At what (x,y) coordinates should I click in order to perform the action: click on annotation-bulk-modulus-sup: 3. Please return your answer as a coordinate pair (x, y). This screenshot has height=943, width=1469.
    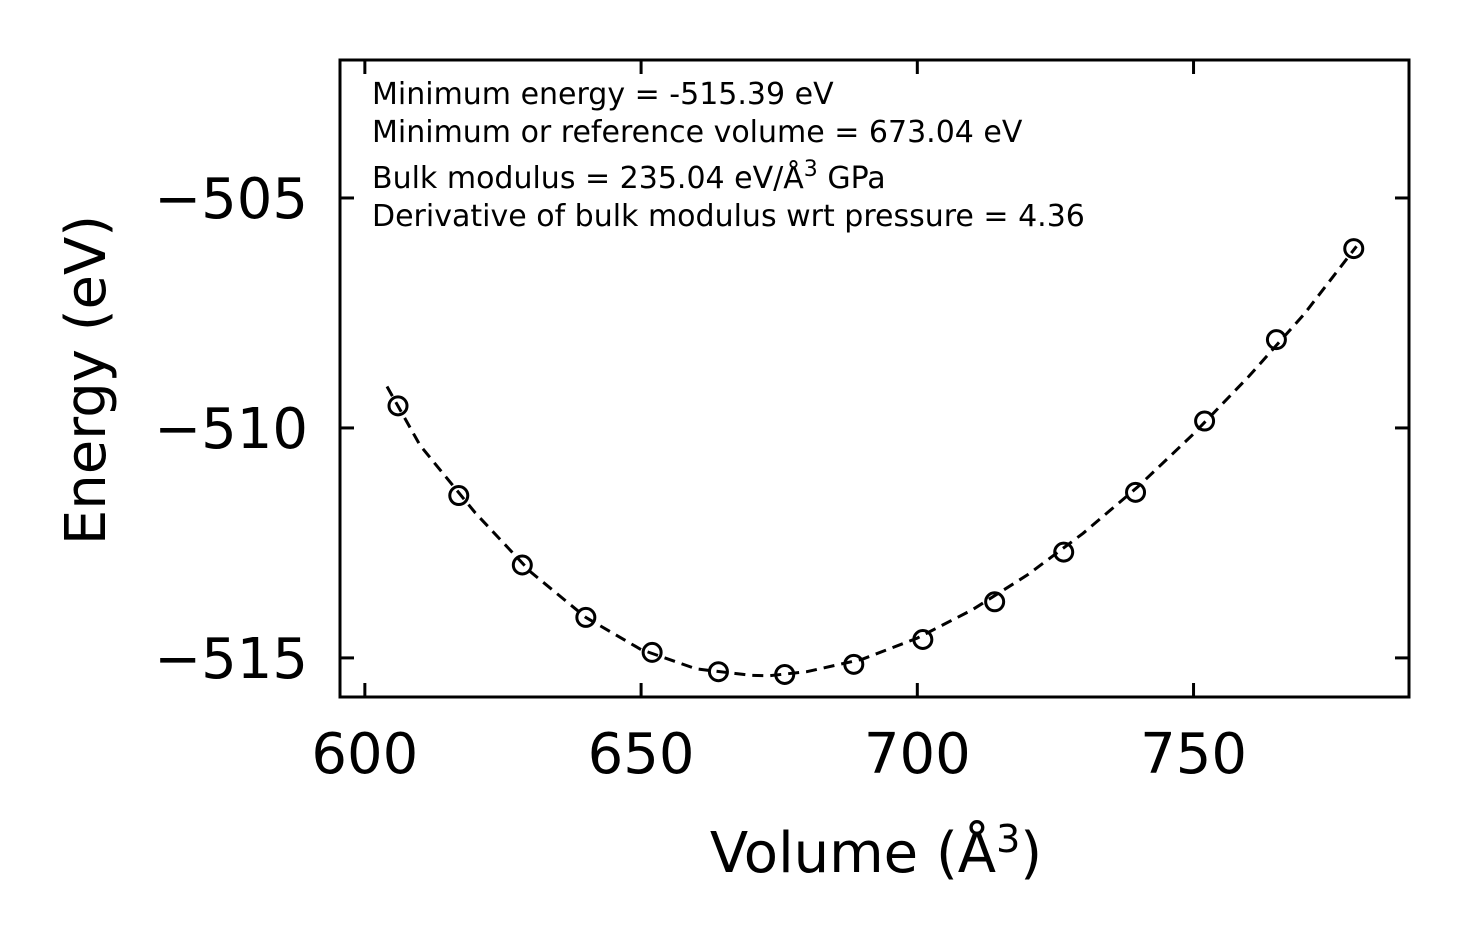
    Looking at the image, I should click on (811, 169).